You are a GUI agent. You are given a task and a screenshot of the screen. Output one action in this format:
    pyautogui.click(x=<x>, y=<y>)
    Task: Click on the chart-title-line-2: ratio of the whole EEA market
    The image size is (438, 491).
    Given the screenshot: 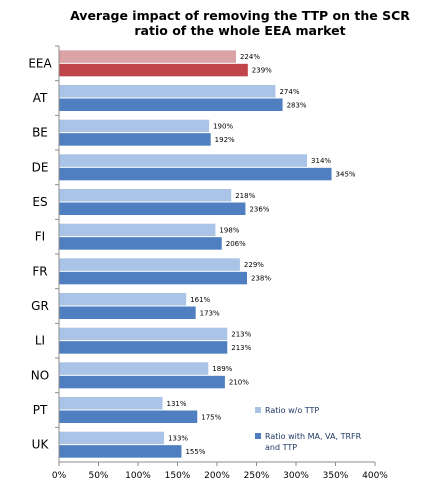 What is the action you would take?
    pyautogui.click(x=240, y=30)
    